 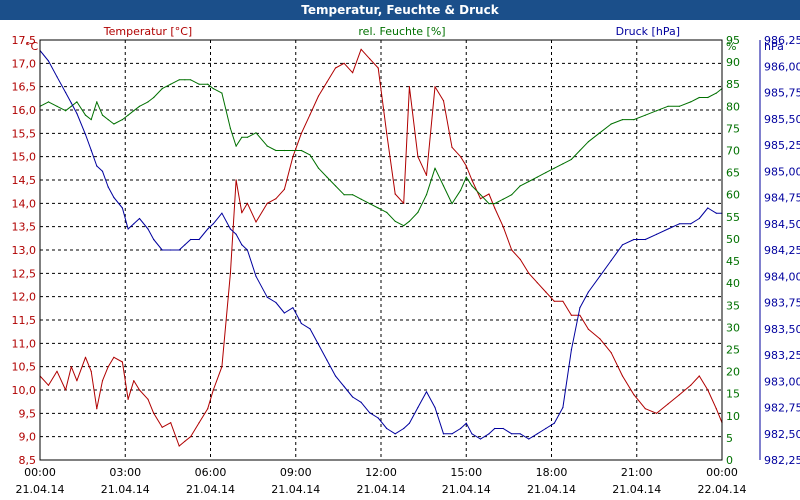 I want to click on temperature-tick-label: 15,0, so click(x=24, y=157).